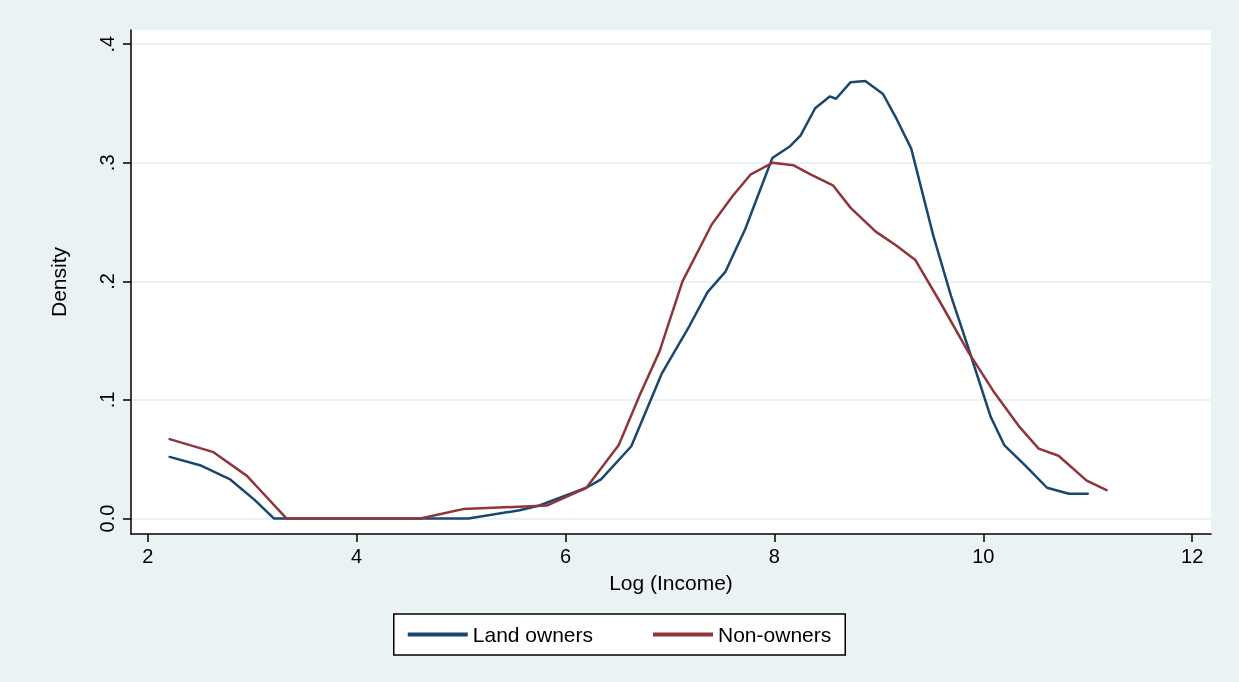  I want to click on y-tick-label: .3, so click(107, 163).